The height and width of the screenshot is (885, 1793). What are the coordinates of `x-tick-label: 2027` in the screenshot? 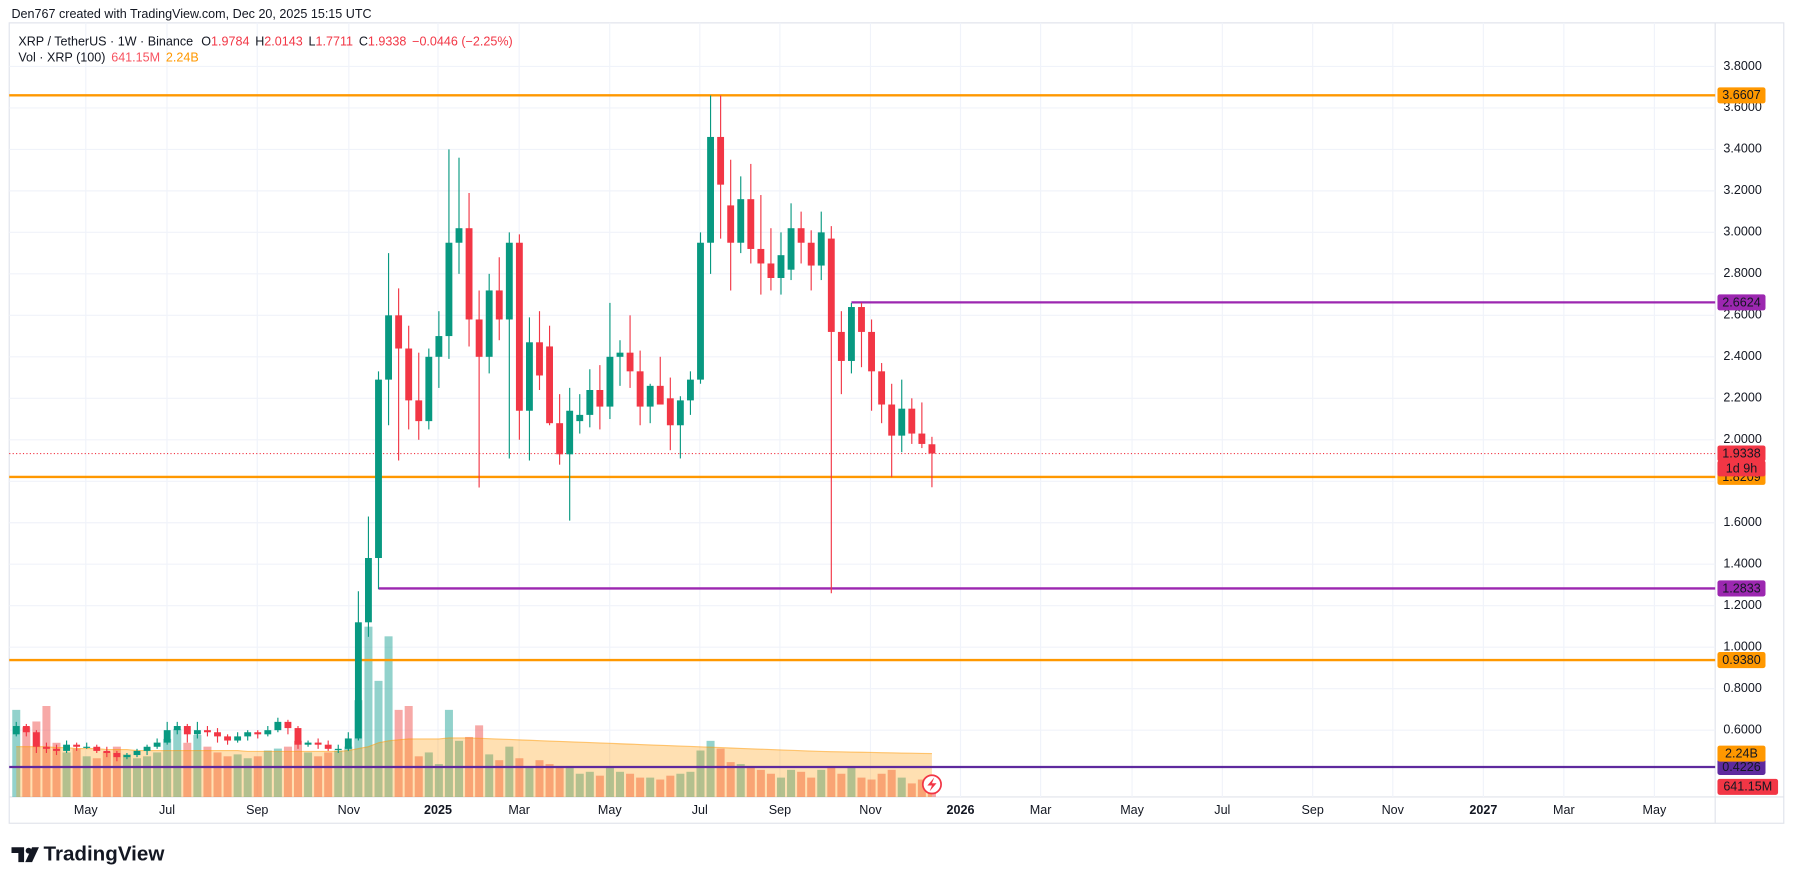 It's located at (1483, 810).